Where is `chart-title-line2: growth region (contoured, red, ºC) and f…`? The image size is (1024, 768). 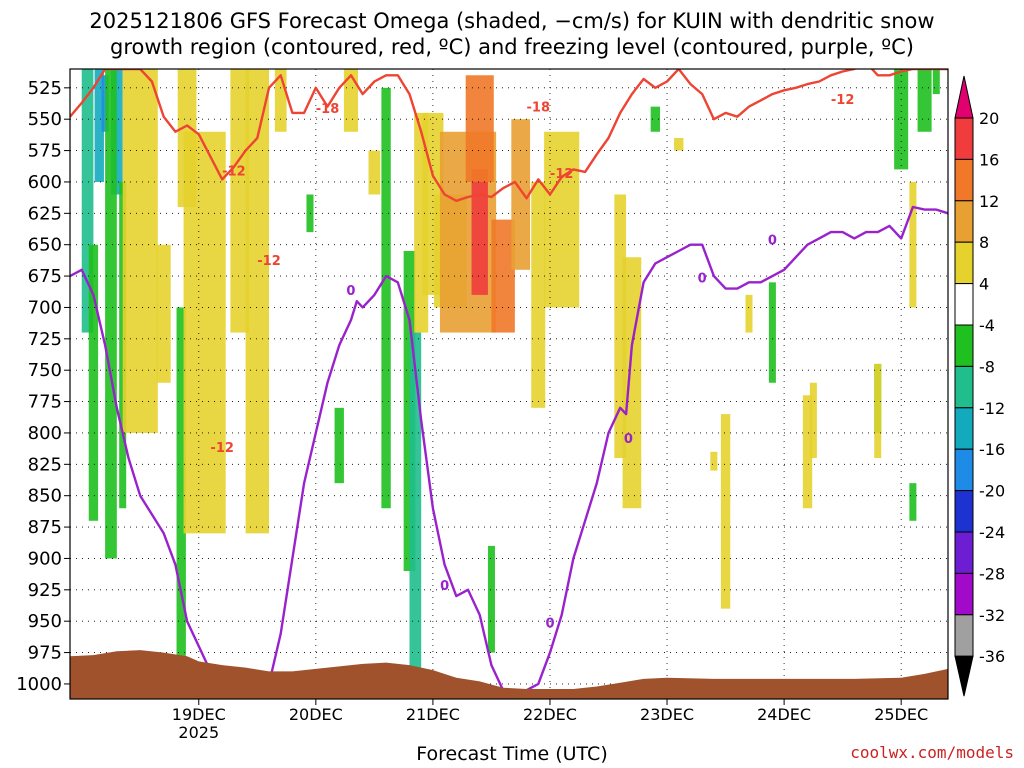
chart-title-line2: growth region (contoured, red, ºC) and f… is located at coordinates (512, 47).